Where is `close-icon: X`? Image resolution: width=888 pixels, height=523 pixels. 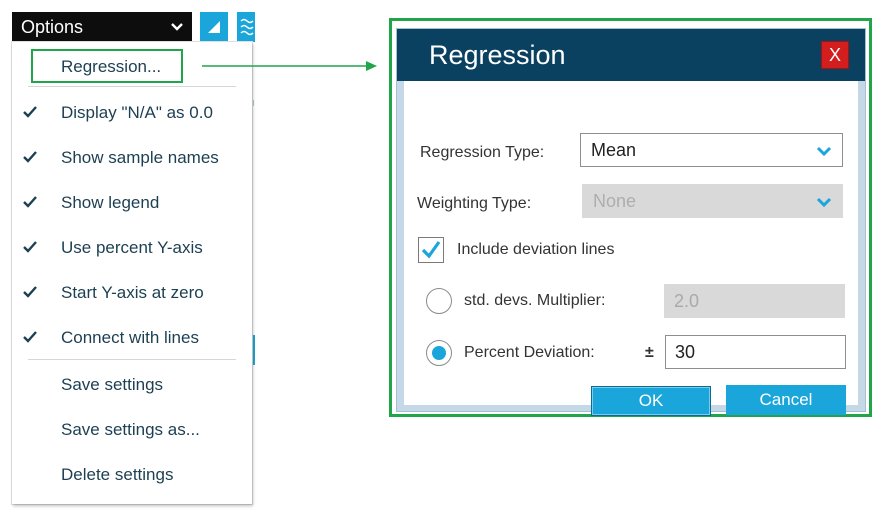
close-icon: X is located at coordinates (834, 54).